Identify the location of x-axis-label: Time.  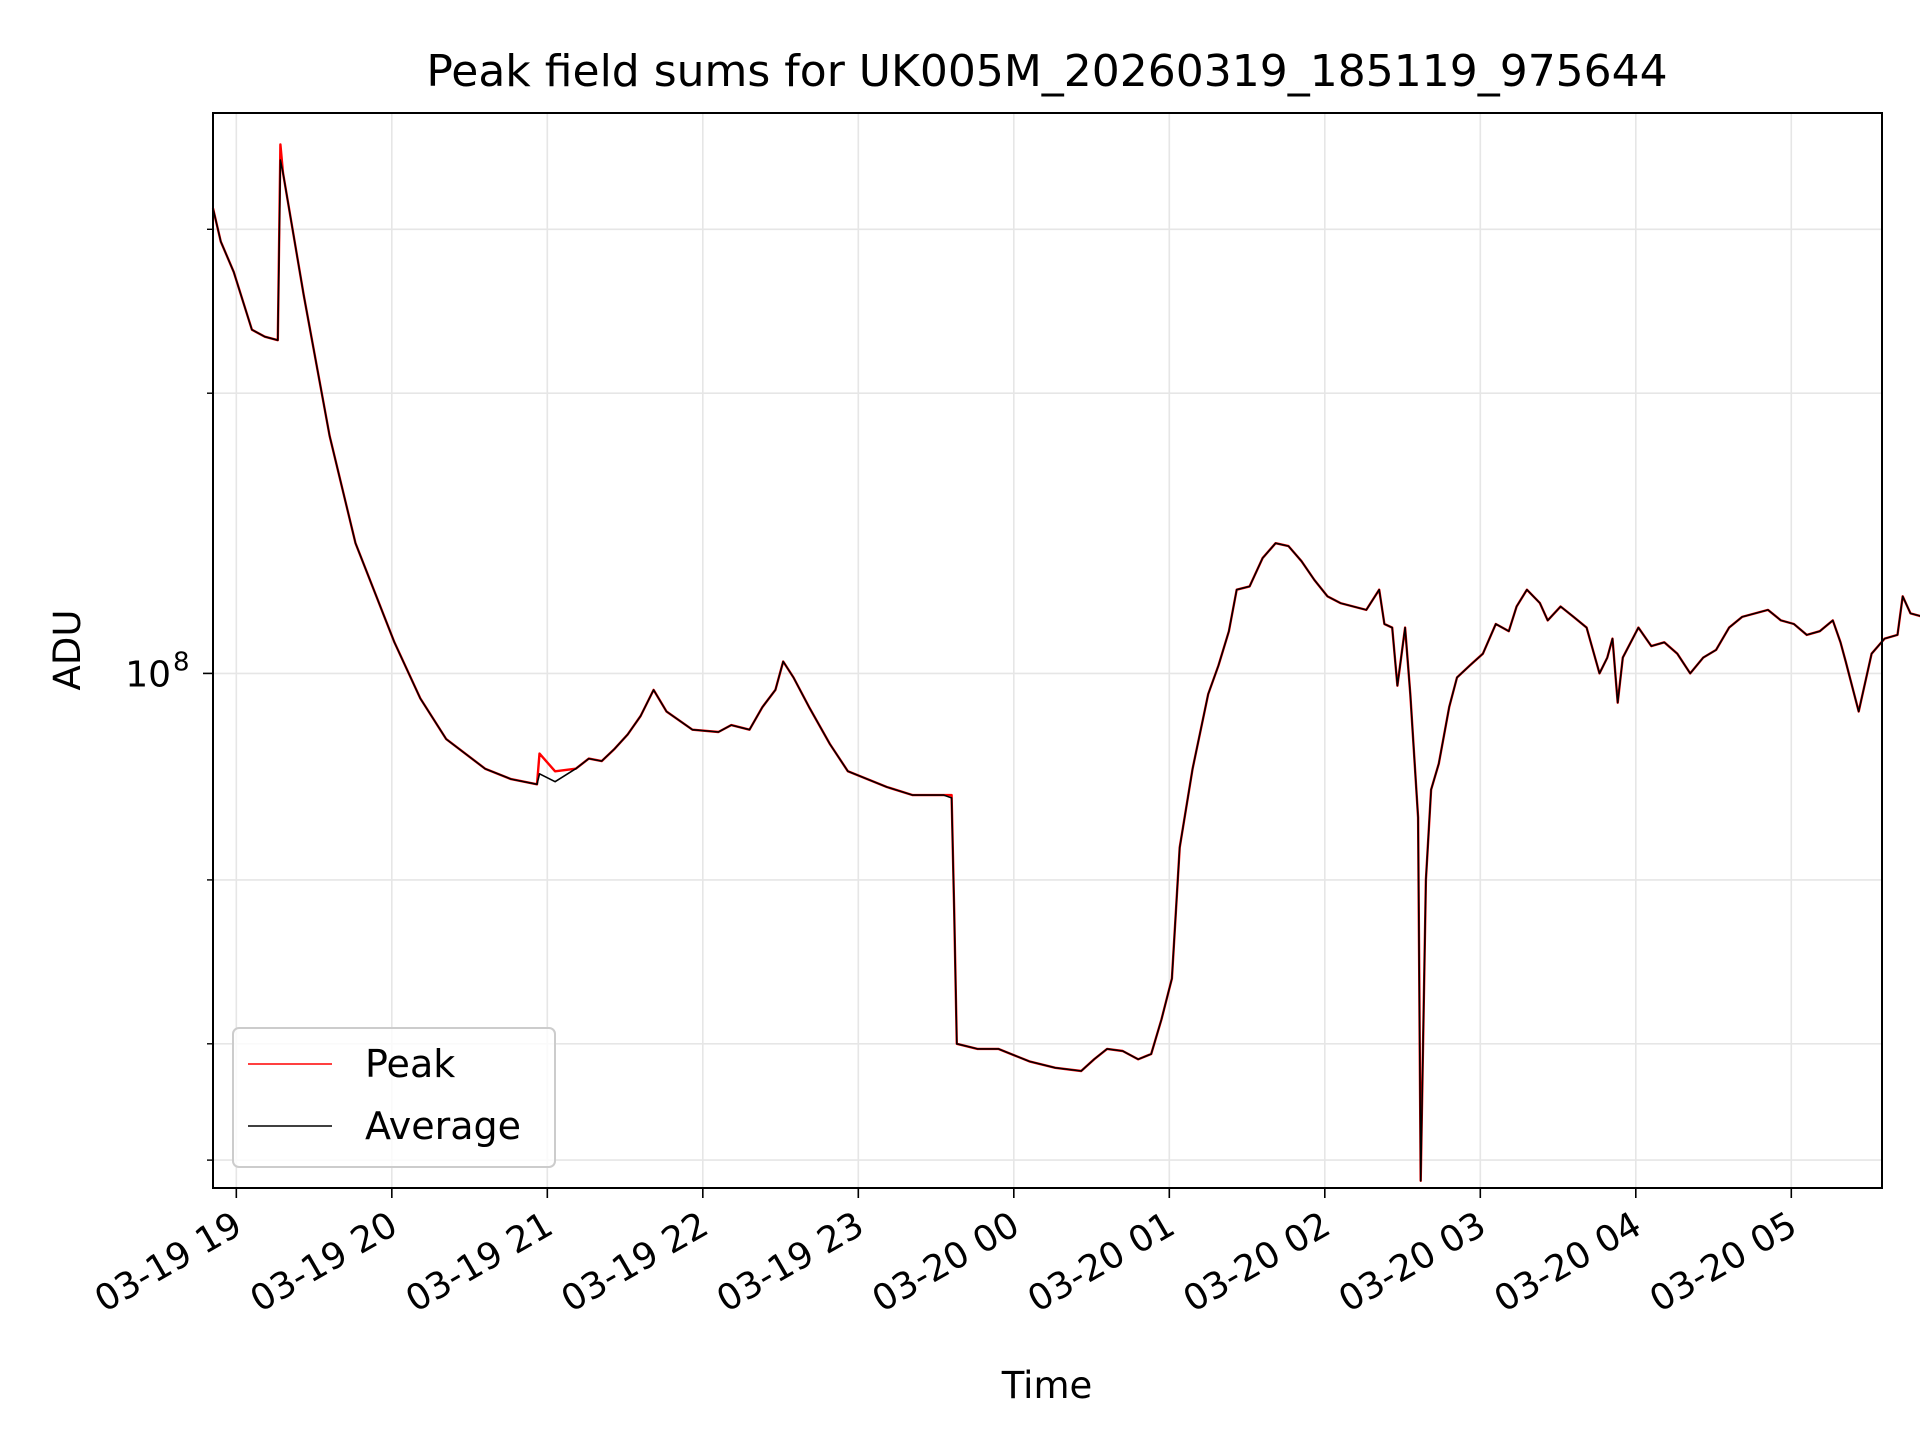
(1047, 1385).